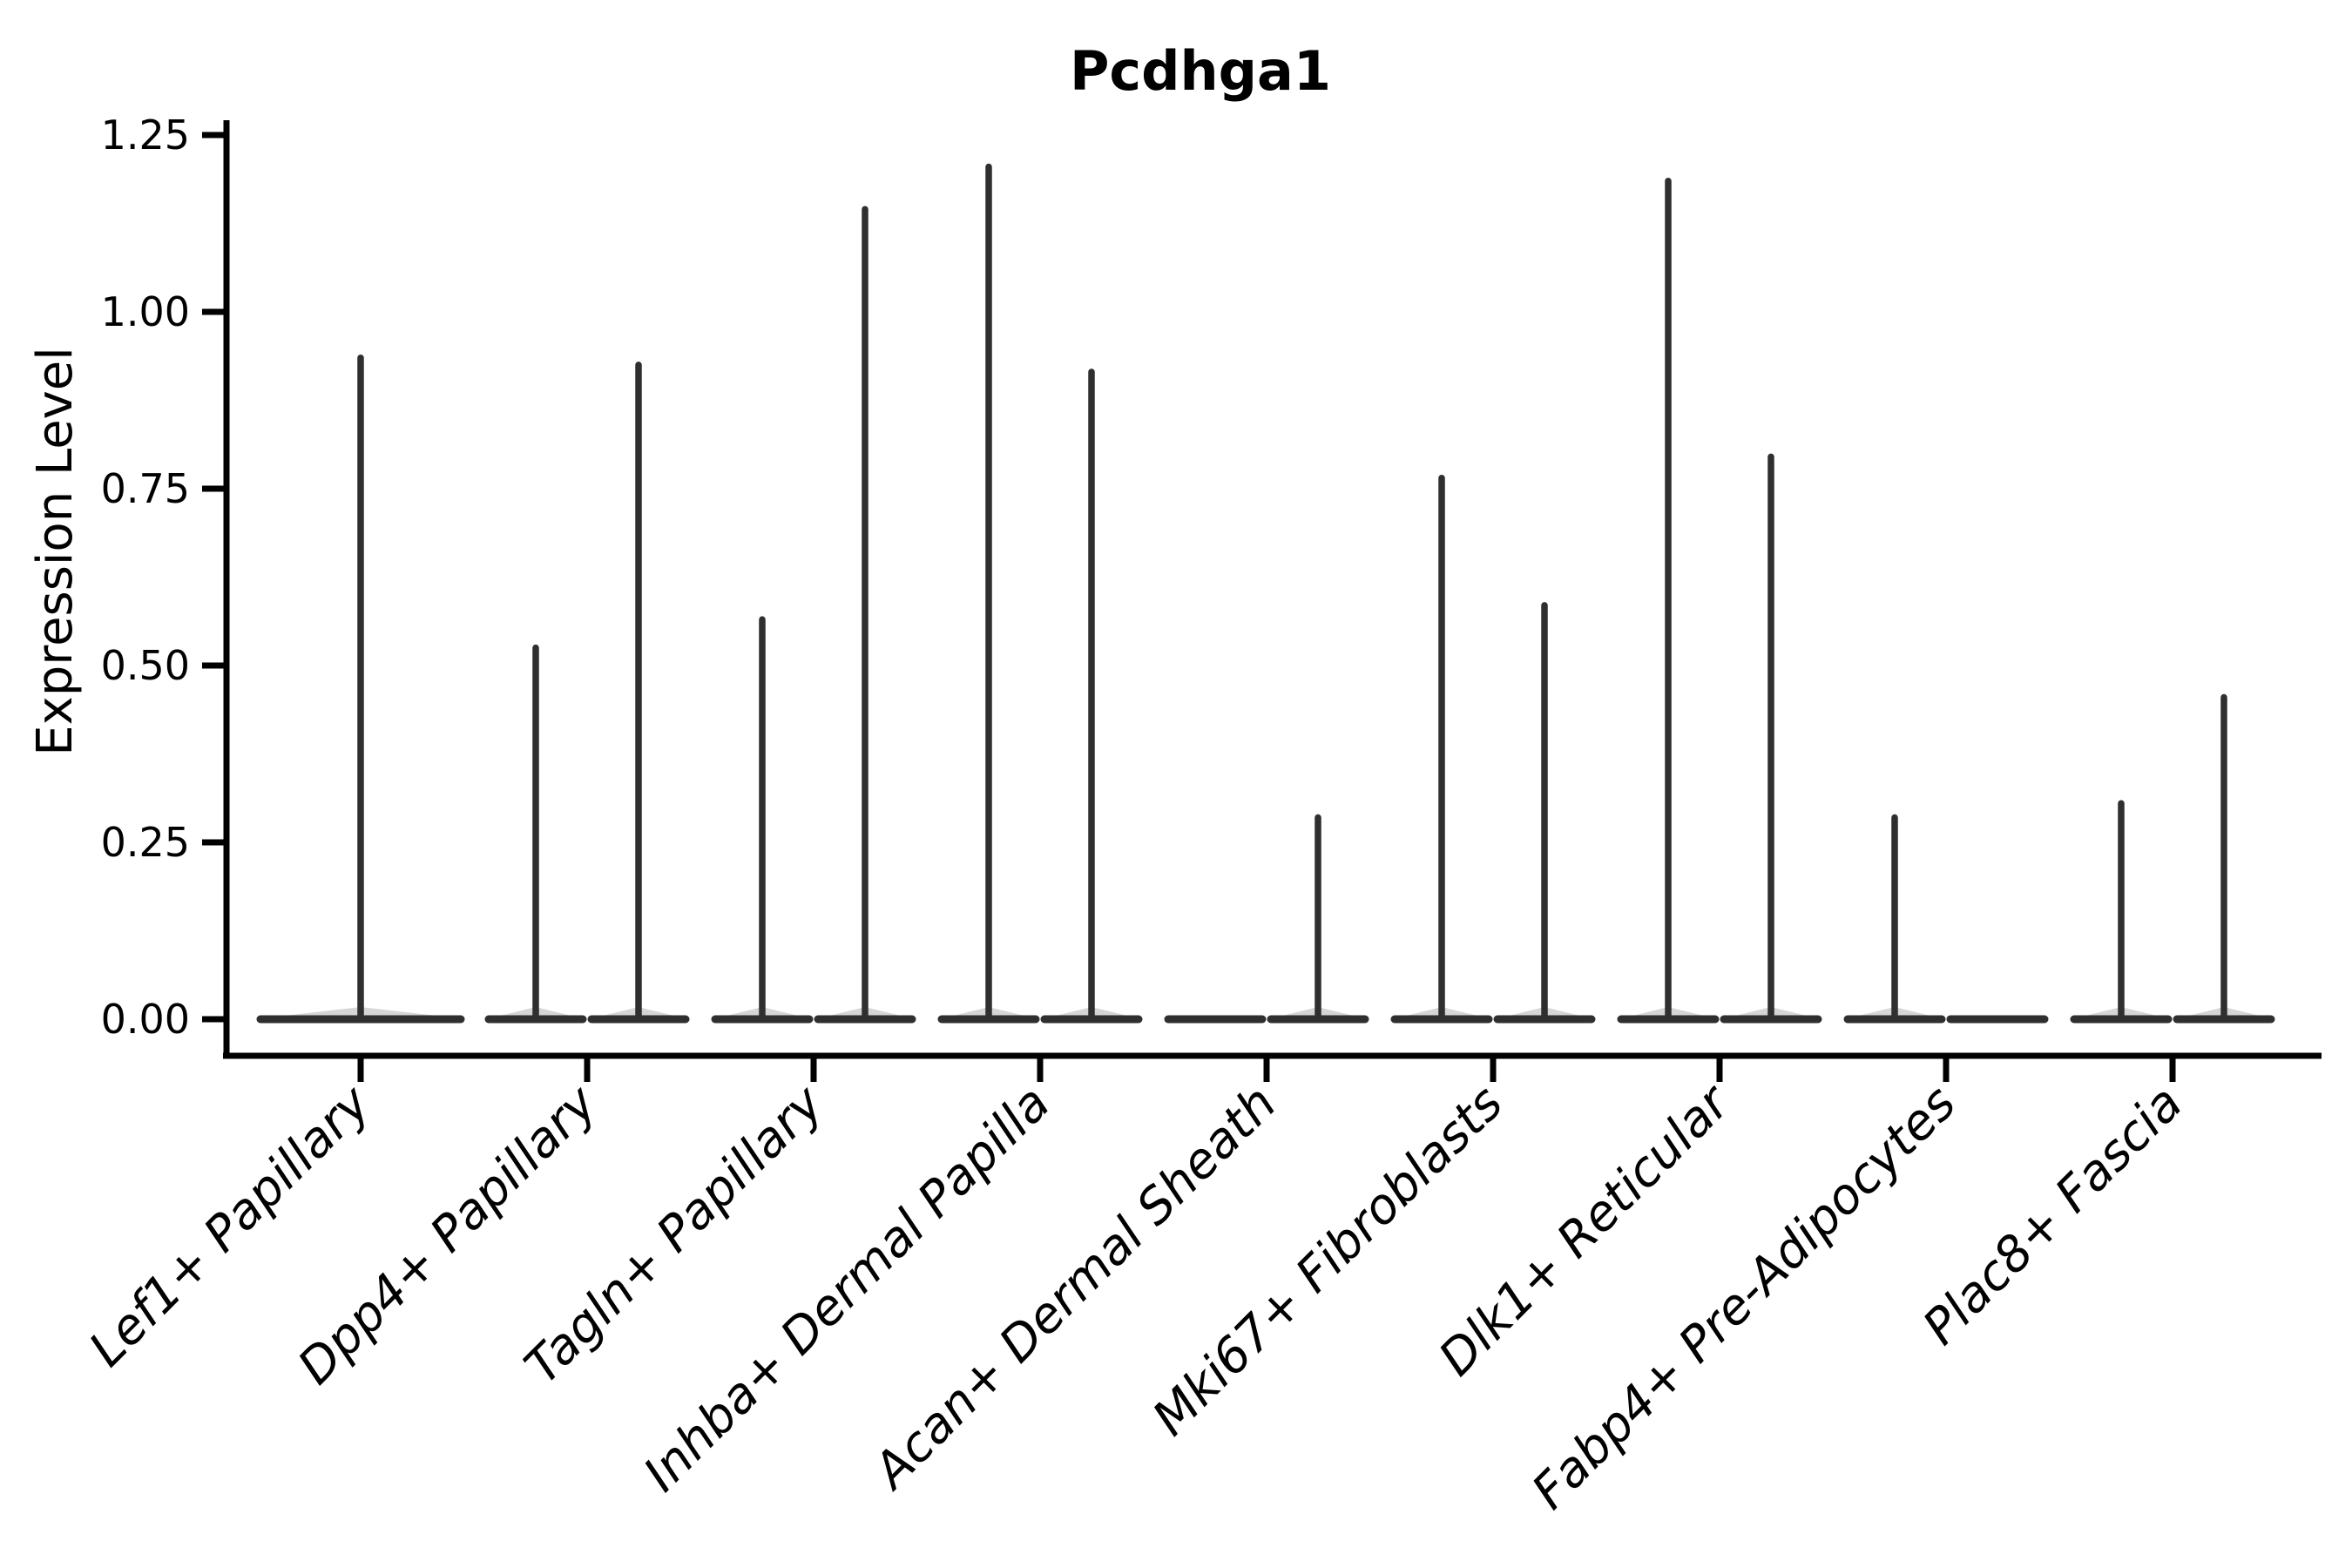  What do you see at coordinates (145, 1019) in the screenshot?
I see `y-tick-label: 0.00` at bounding box center [145, 1019].